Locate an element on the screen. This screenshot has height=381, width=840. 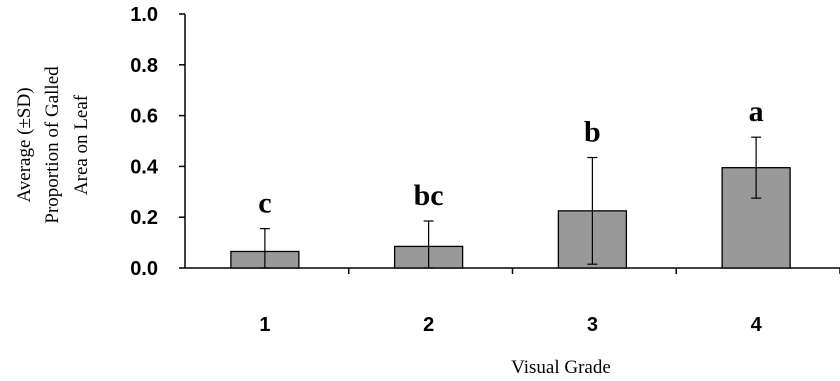
y-tick-label: 0.2 is located at coordinates (144, 218).